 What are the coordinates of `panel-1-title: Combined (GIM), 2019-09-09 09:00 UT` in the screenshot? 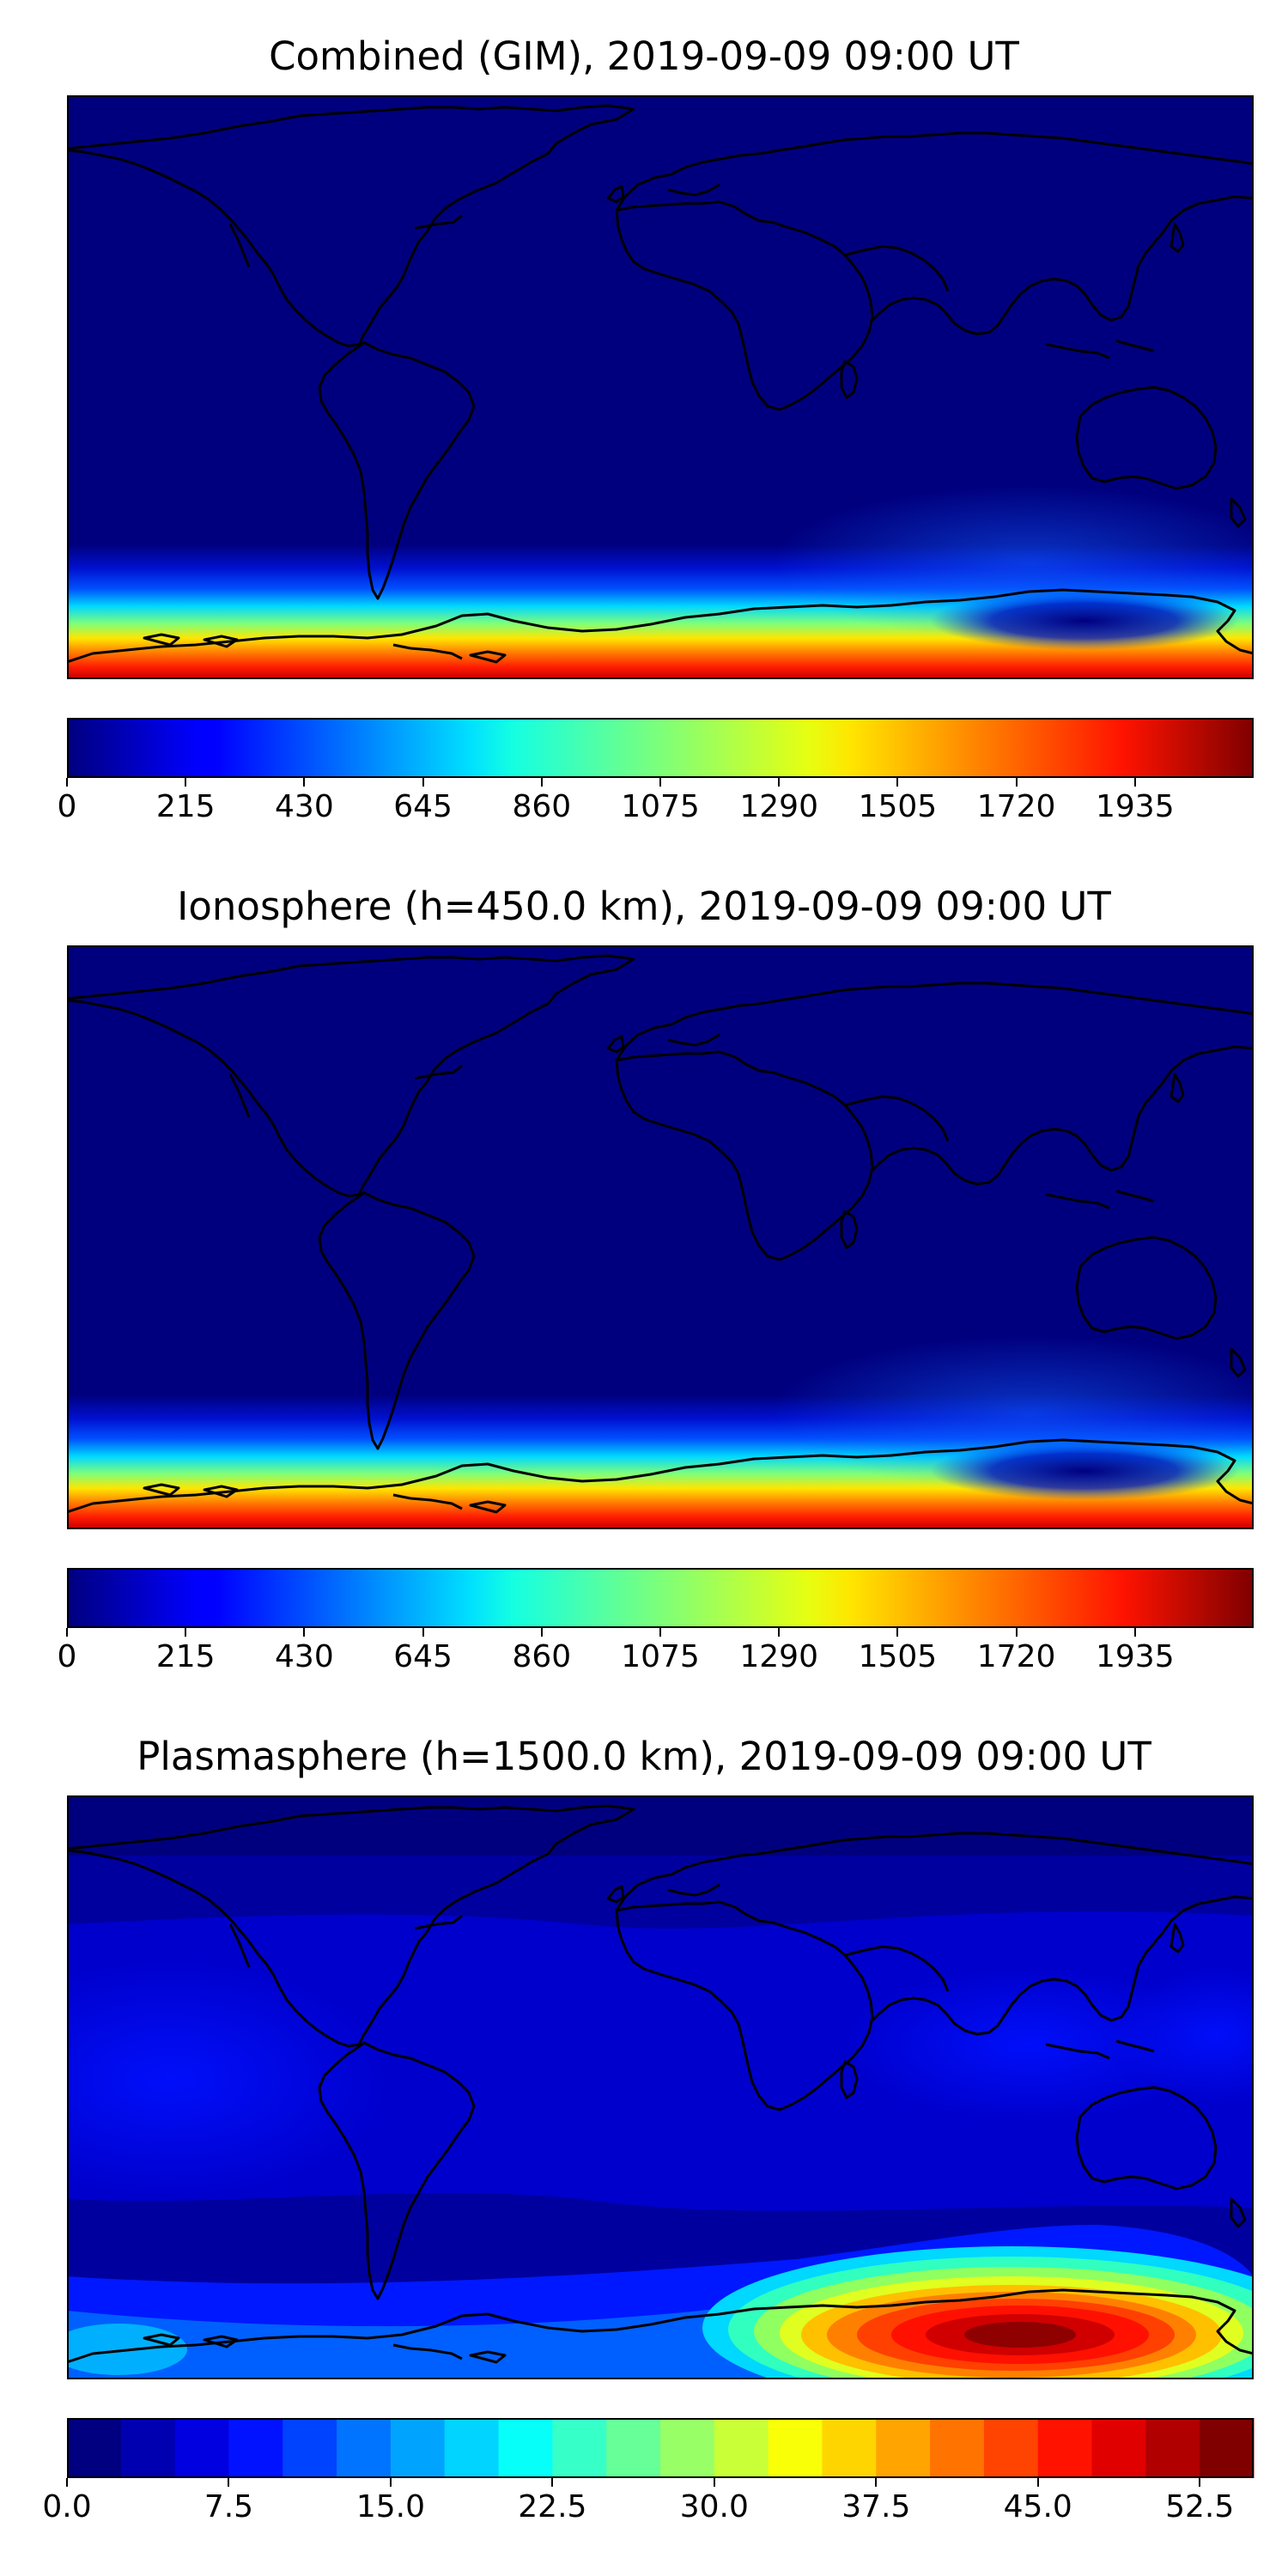 It's located at (644, 56).